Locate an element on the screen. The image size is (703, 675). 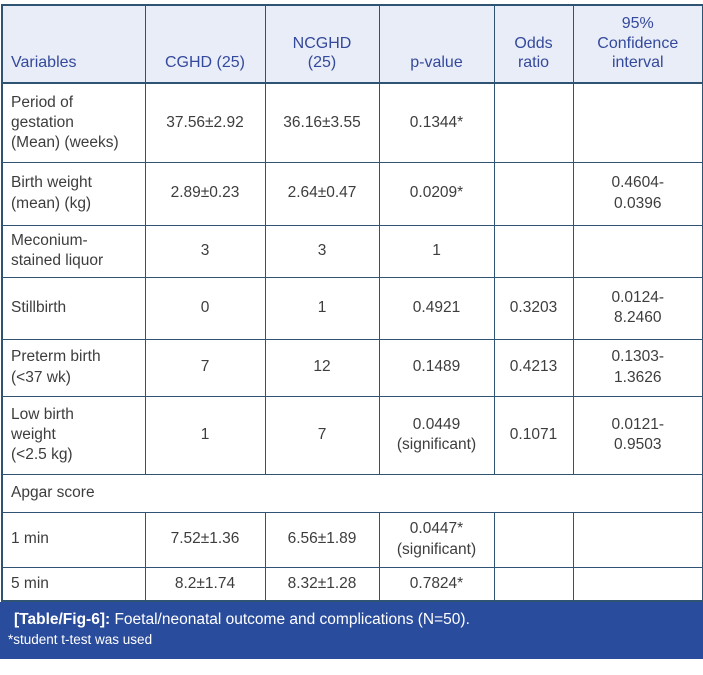
table-row: 5 min 8.2±1.74 8.32±1.28 0.7824* is located at coordinates (352, 584).